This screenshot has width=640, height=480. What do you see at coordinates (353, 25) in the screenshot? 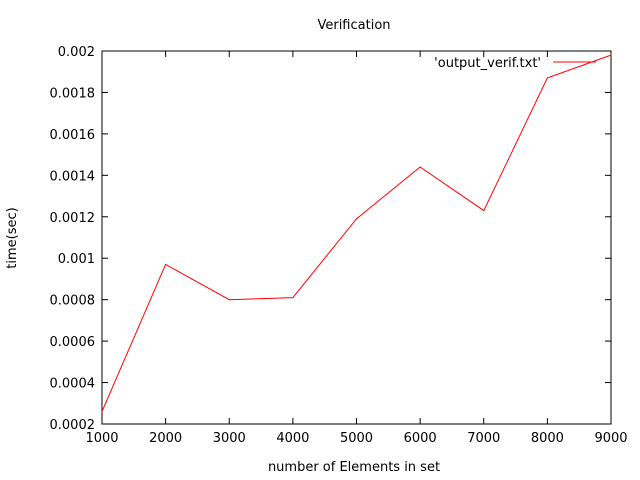
I see `chart-title: Verification` at bounding box center [353, 25].